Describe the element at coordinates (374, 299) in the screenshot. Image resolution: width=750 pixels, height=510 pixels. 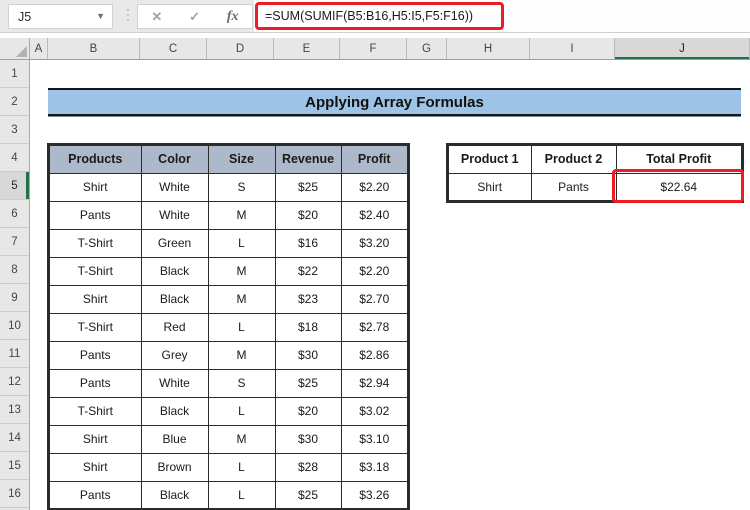
I see `data-cell: $2.70` at that location.